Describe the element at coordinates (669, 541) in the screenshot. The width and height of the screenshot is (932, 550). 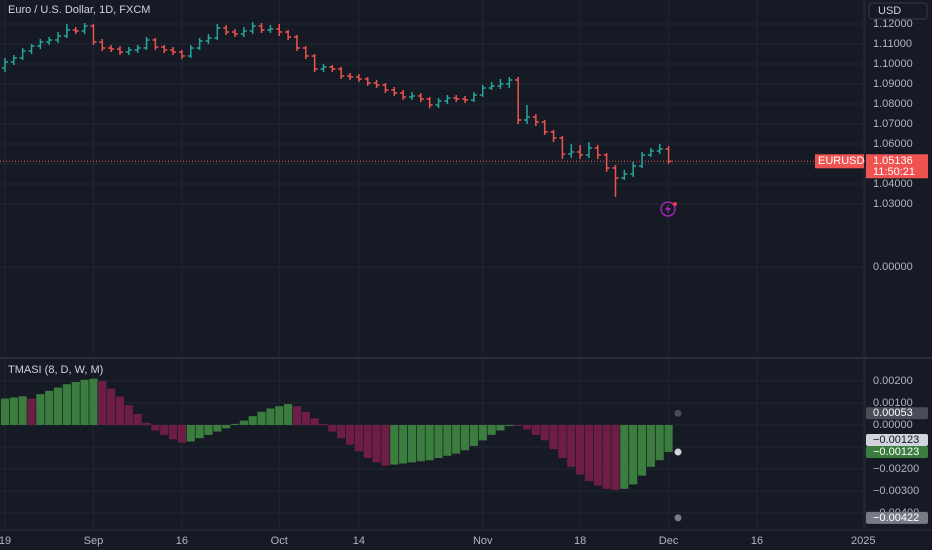
I see `x-tick-label: Dec` at that location.